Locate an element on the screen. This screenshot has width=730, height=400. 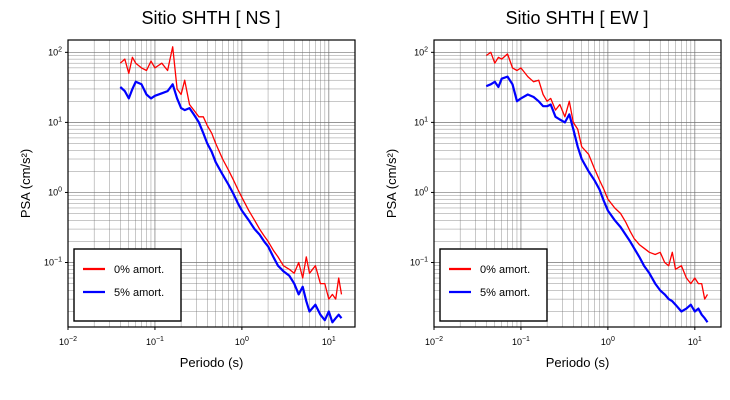
chart-title: Sitio SHTH [ NS ] is located at coordinates (210, 18).